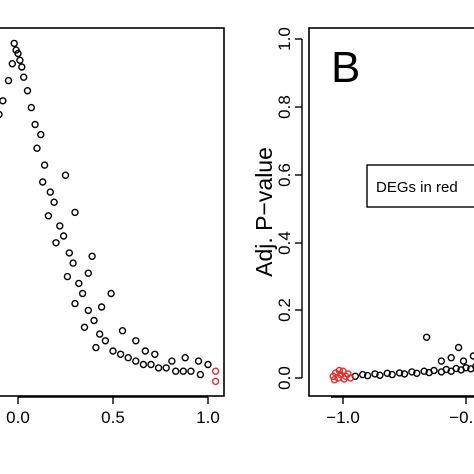 This screenshot has width=474, height=474. What do you see at coordinates (208, 417) in the screenshot?
I see `x-tick-label: 1.0` at bounding box center [208, 417].